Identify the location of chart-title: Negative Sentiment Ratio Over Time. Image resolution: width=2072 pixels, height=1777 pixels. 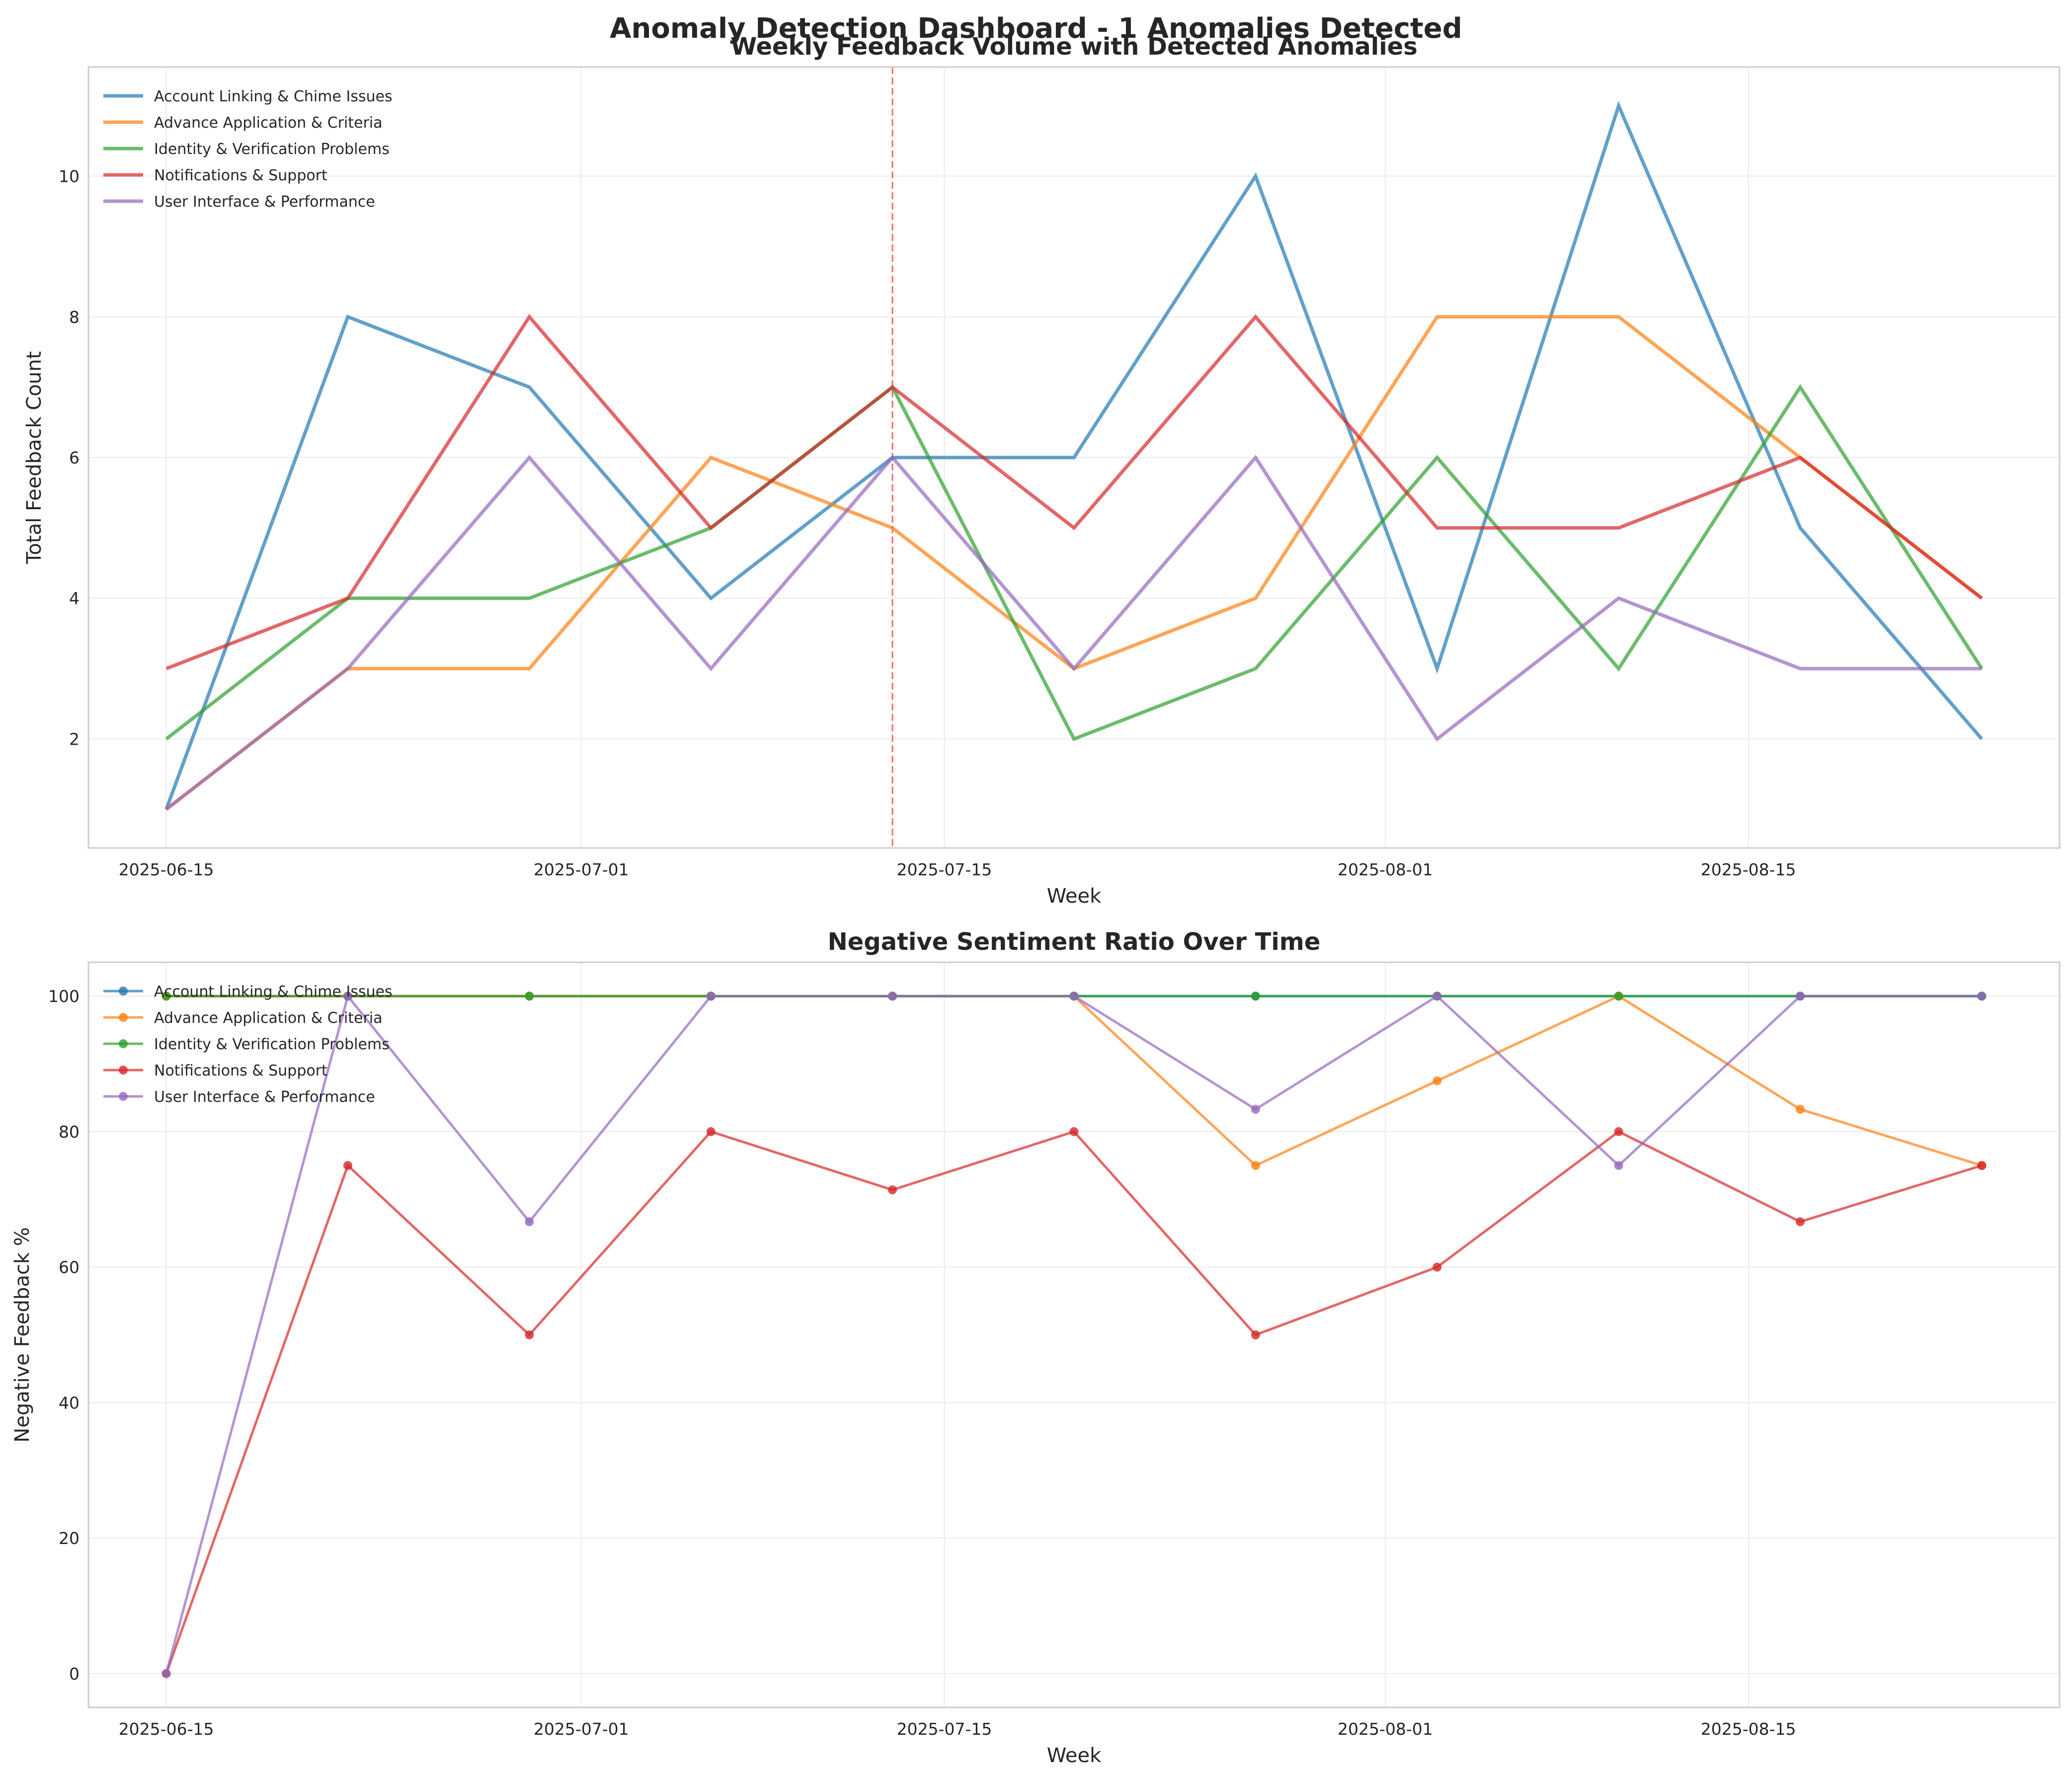
(1074, 942).